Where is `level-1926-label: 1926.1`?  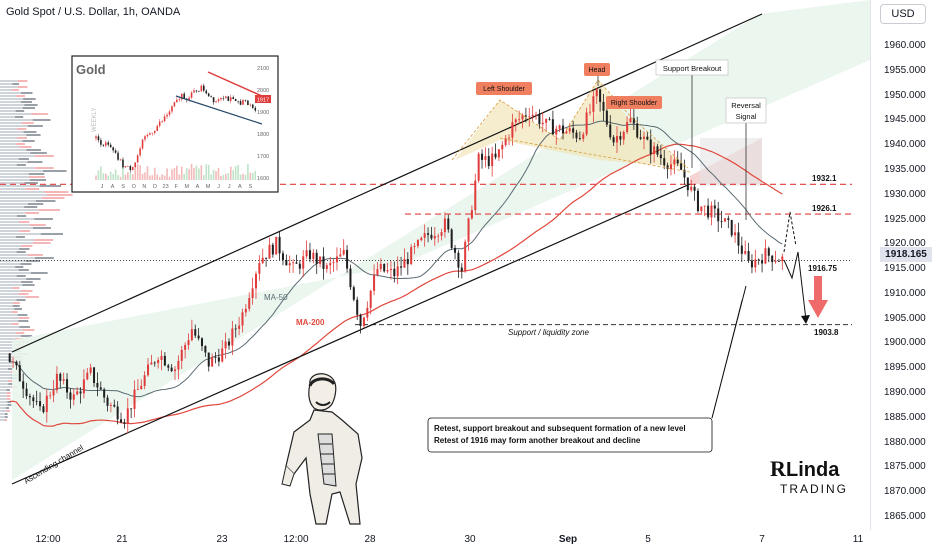
level-1926-label: 1926.1 is located at coordinates (824, 208).